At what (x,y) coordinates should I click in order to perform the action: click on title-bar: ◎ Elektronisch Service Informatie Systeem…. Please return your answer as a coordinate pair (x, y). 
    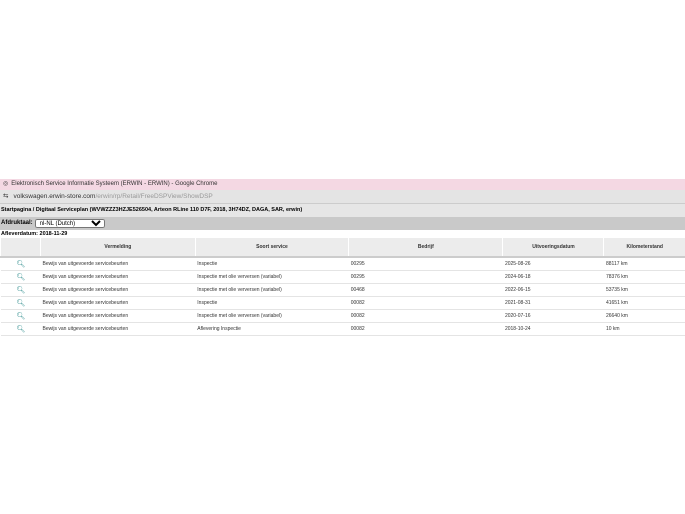
    Looking at the image, I should click on (342, 184).